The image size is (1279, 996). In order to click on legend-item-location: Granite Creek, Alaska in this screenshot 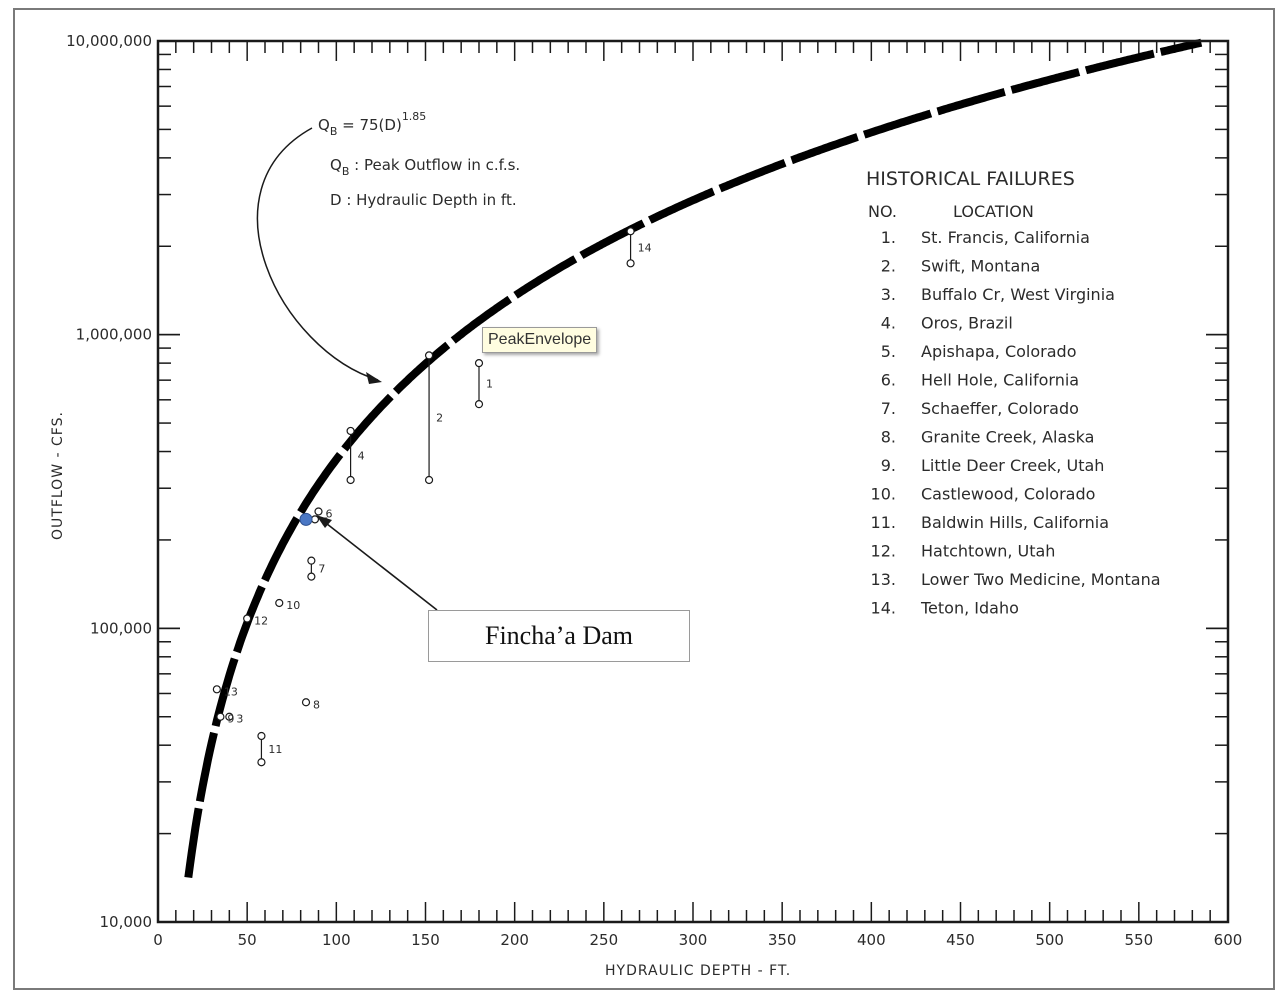, I will do `click(1007, 437)`.